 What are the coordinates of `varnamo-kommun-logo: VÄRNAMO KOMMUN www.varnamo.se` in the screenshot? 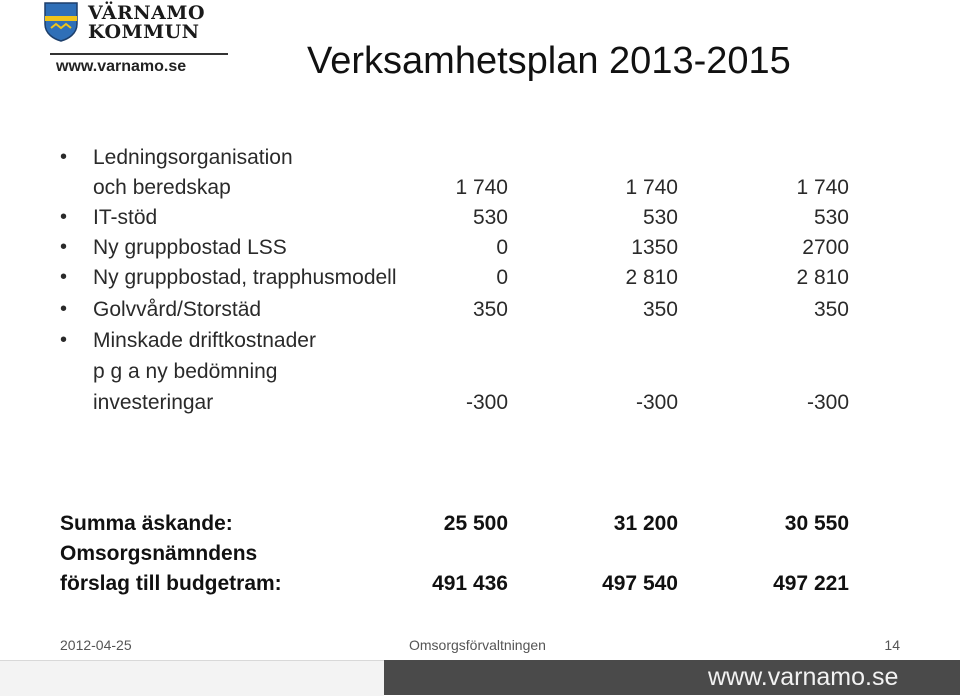 It's located at (139, 42).